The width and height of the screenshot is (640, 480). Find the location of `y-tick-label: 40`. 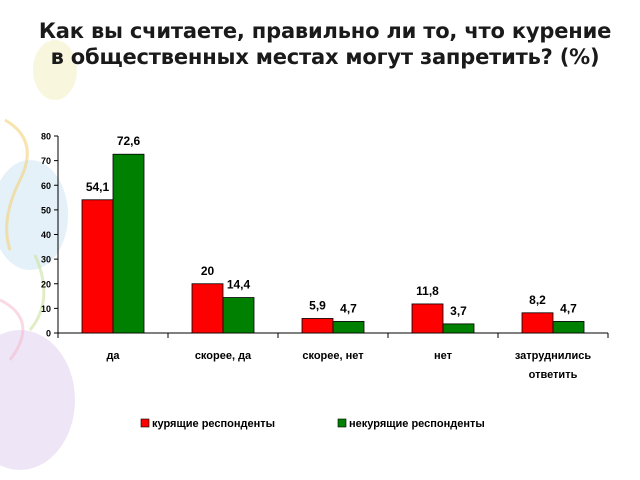

y-tick-label: 40 is located at coordinates (46, 235).